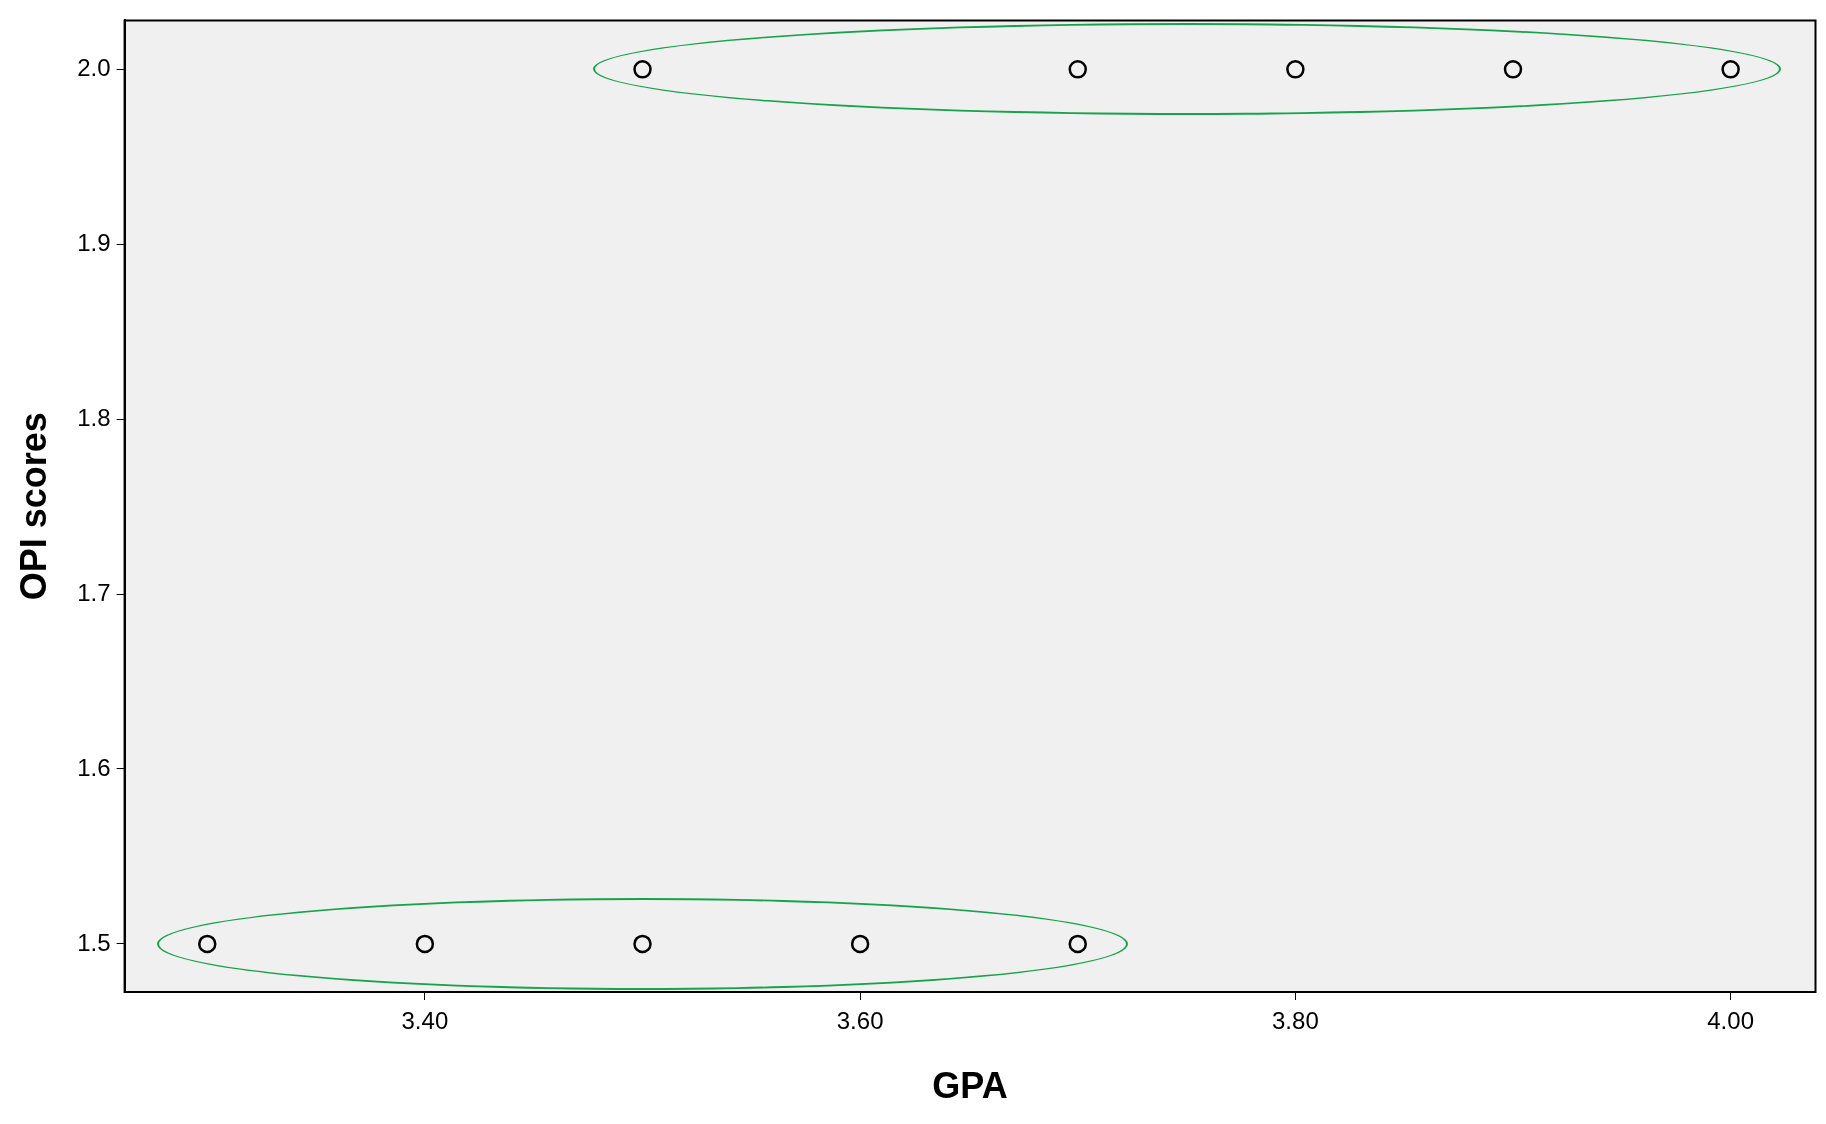  Describe the element at coordinates (860, 1021) in the screenshot. I see `x-tick-label: 3.60` at that location.